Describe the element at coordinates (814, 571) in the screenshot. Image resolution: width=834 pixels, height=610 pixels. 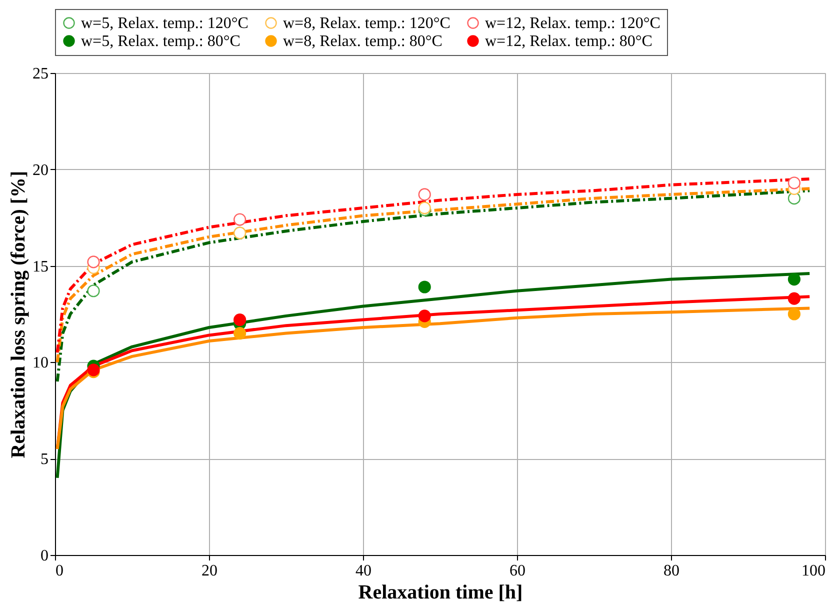
I see `x-tick-label: 100` at that location.